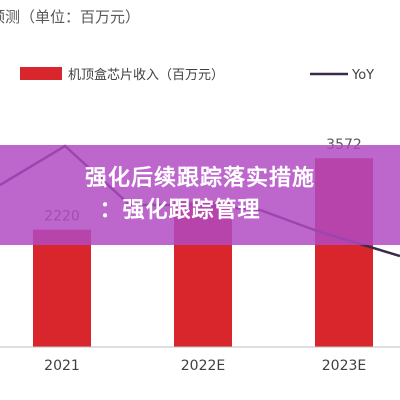 The height and width of the screenshot is (400, 400). I want to click on legend: 机顶盒芯片收入（百万元） YoY, so click(197, 75).